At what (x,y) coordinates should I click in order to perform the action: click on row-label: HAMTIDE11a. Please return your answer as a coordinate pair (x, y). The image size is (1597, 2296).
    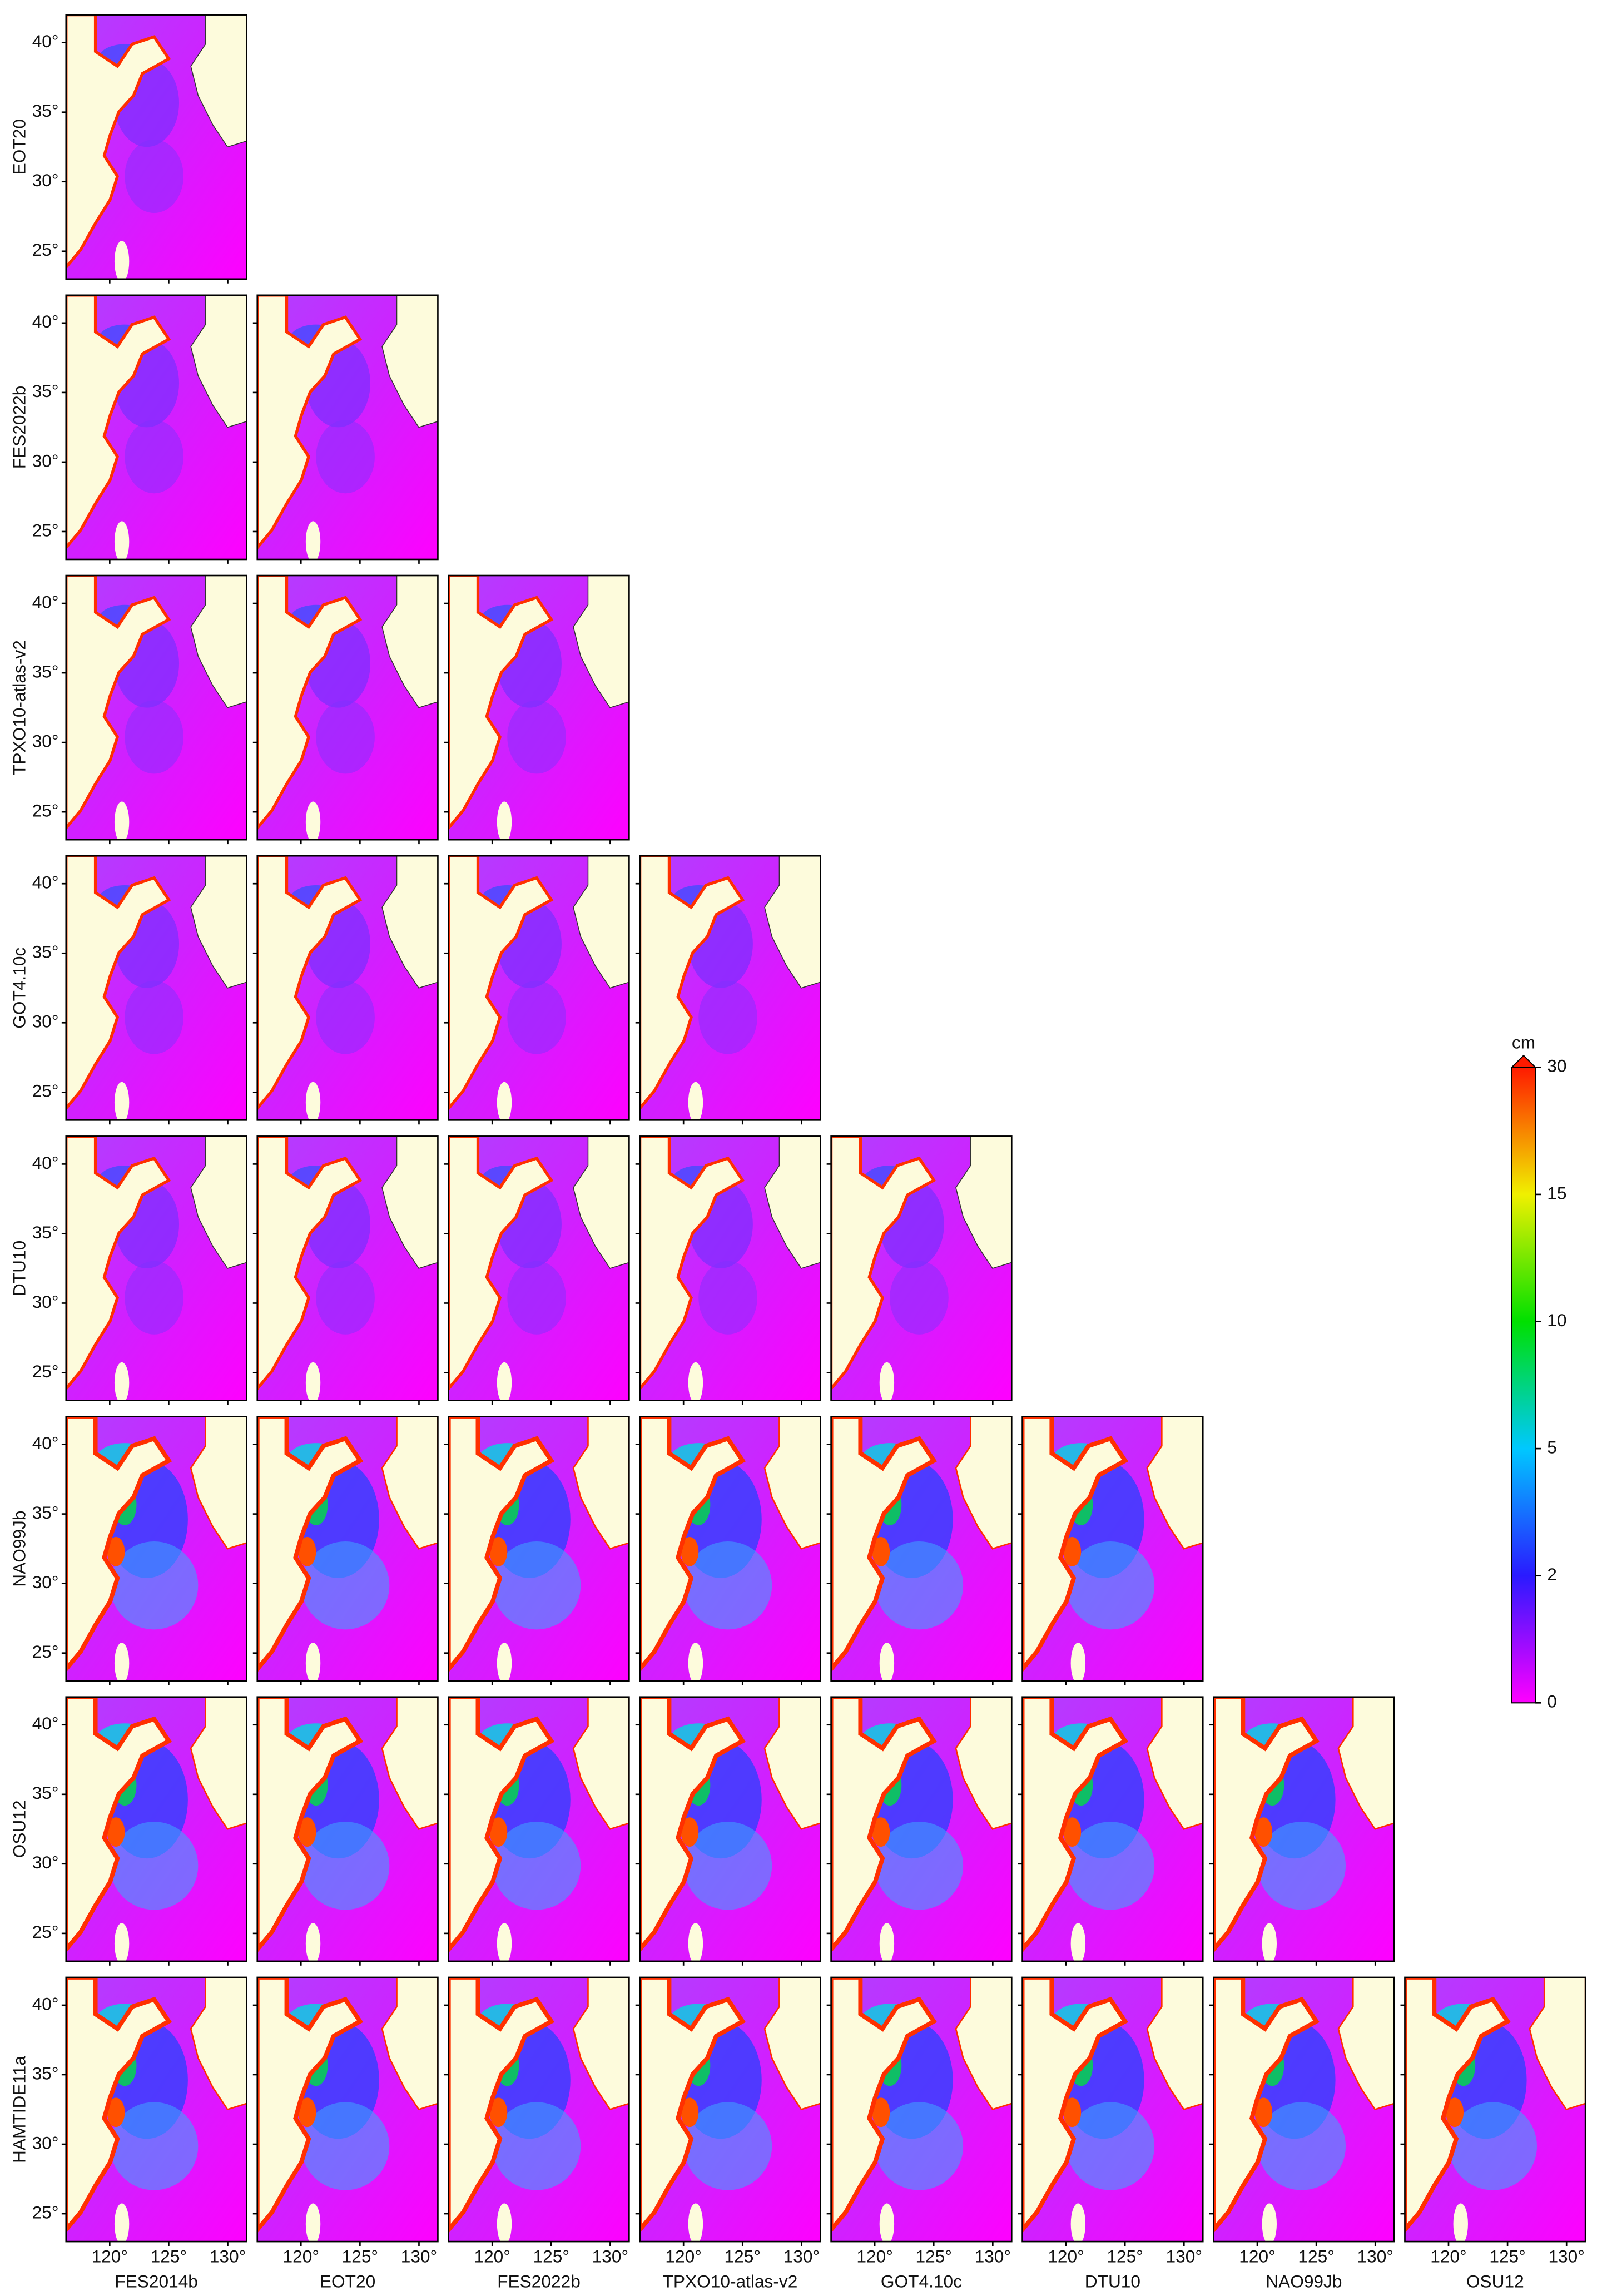
    Looking at the image, I should click on (19, 2109).